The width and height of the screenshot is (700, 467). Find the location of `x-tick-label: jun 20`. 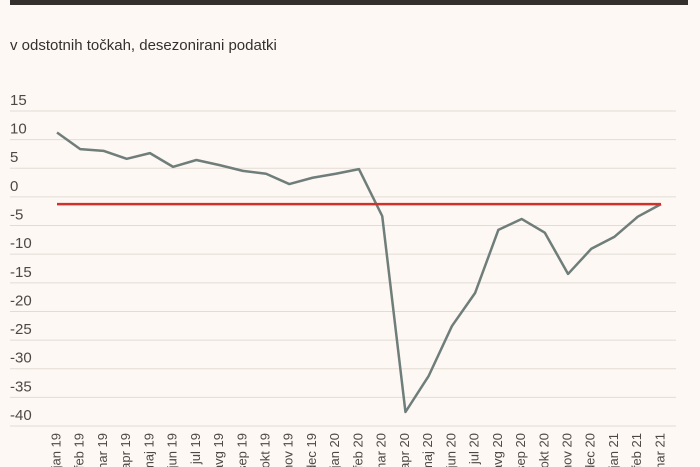

x-tick-label: jun 20 is located at coordinates (450, 450).